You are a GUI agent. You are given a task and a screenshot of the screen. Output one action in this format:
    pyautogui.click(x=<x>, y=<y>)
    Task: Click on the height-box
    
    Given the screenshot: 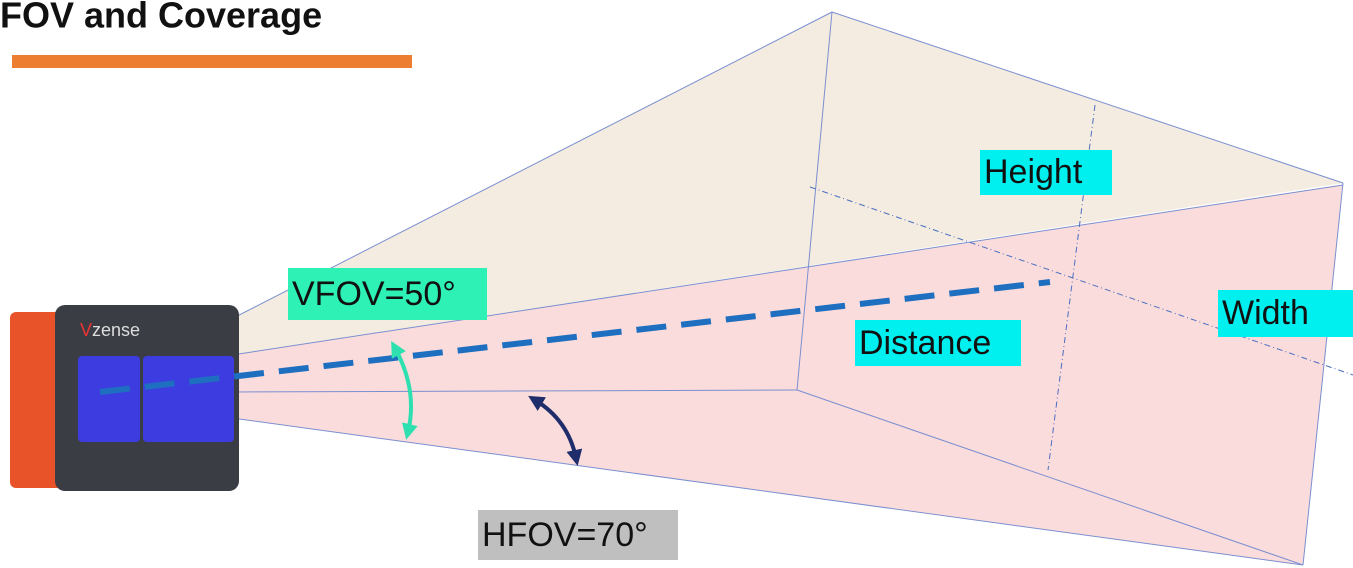 What is the action you would take?
    pyautogui.click(x=1046, y=172)
    